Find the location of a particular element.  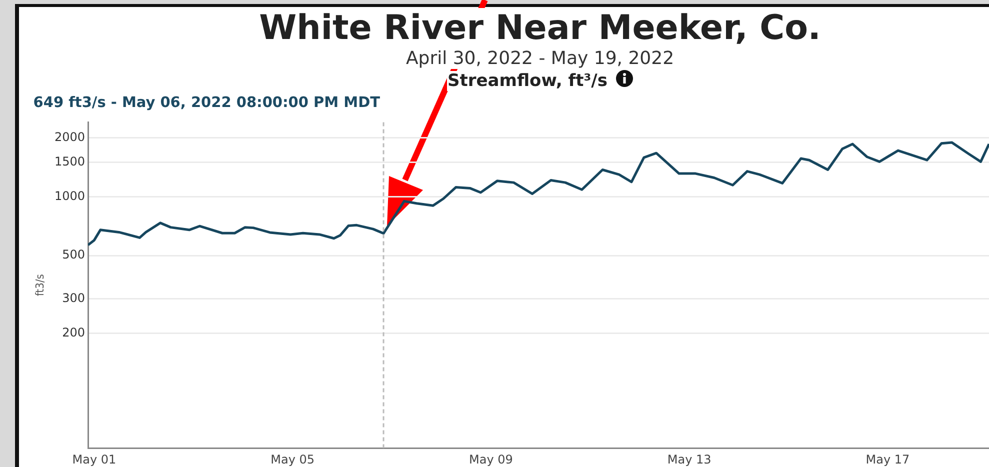

text: Streamflow, ft³/s is located at coordinates (527, 81).